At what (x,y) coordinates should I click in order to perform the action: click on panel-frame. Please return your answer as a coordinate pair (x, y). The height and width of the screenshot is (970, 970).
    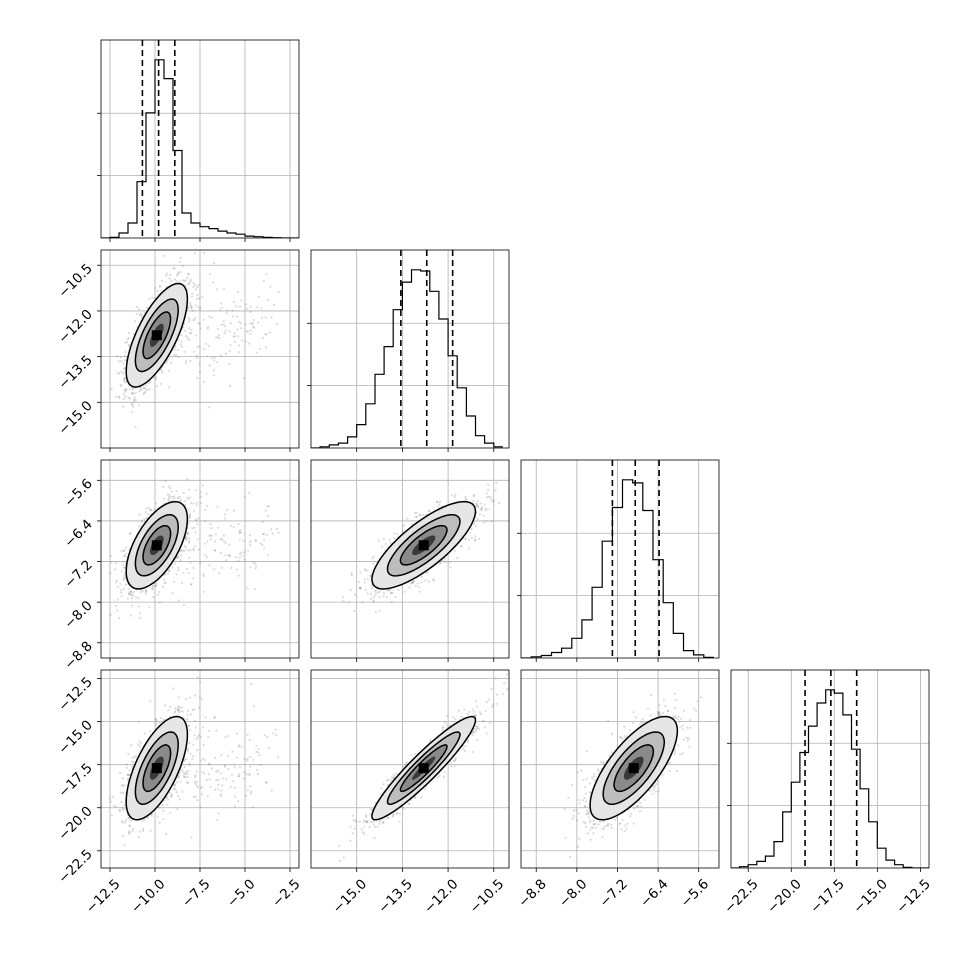
    Looking at the image, I should click on (200, 139).